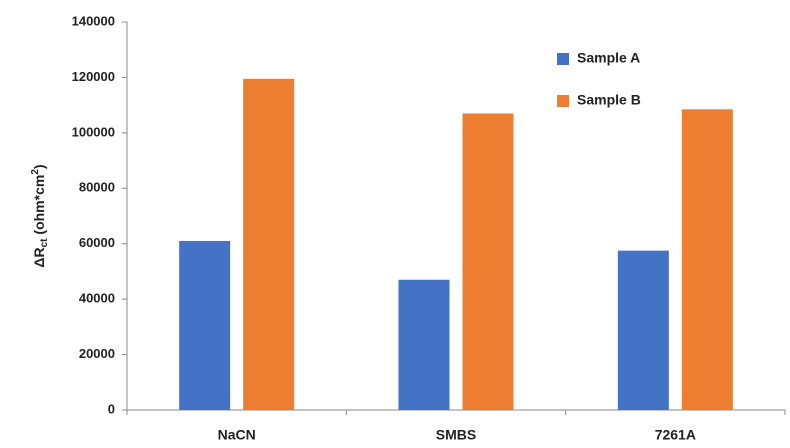  I want to click on y-label-part: ΔR, so click(39, 257).